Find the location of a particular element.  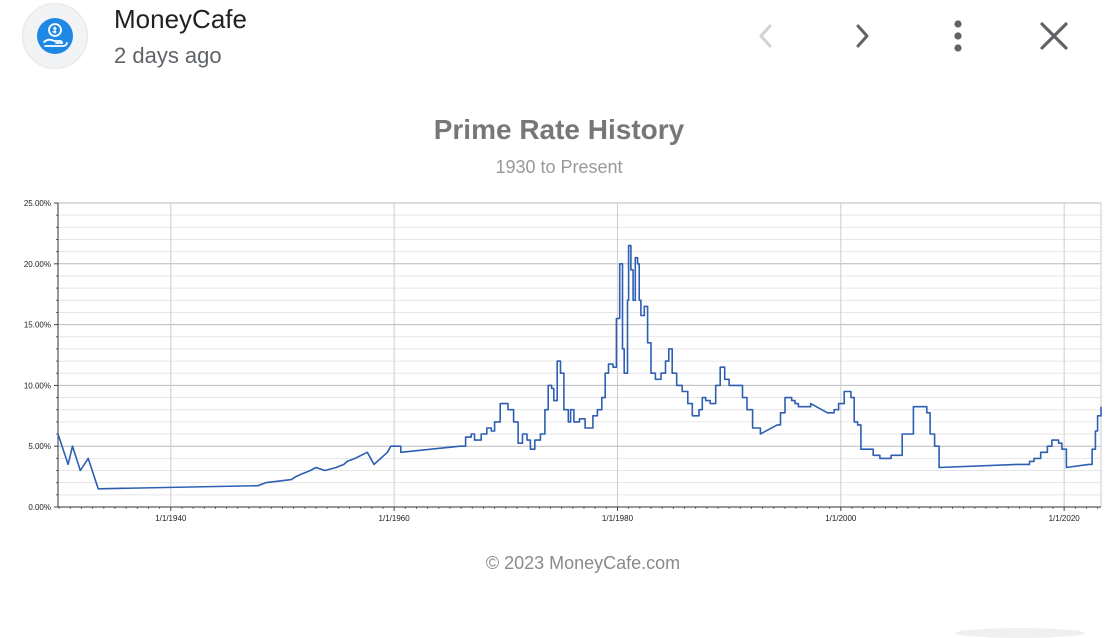

source-avatar is located at coordinates (55, 36).